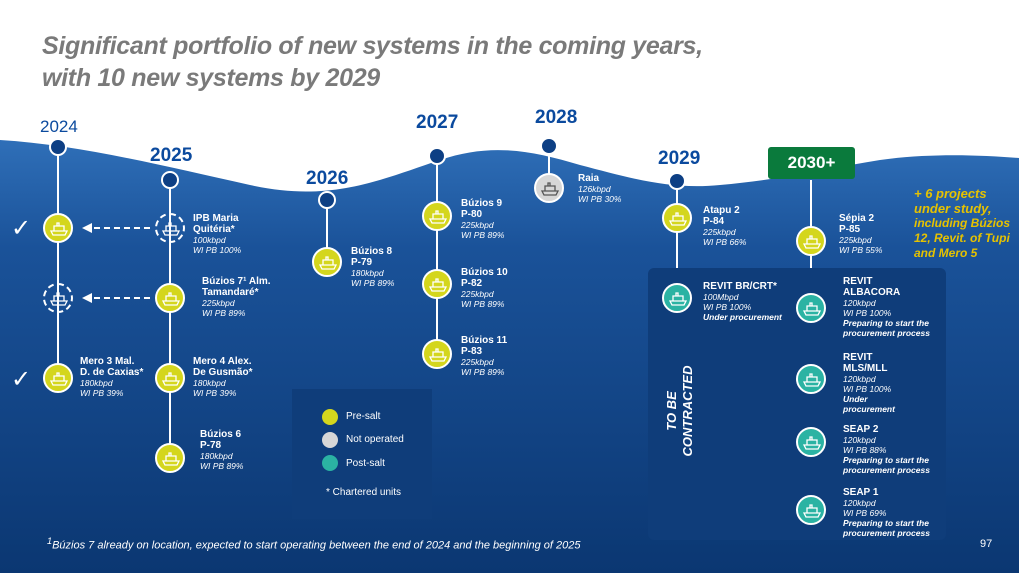 This screenshot has height=573, width=1019. Describe the element at coordinates (330, 440) in the screenshot. I see `legend-not-operated-swatch` at that location.